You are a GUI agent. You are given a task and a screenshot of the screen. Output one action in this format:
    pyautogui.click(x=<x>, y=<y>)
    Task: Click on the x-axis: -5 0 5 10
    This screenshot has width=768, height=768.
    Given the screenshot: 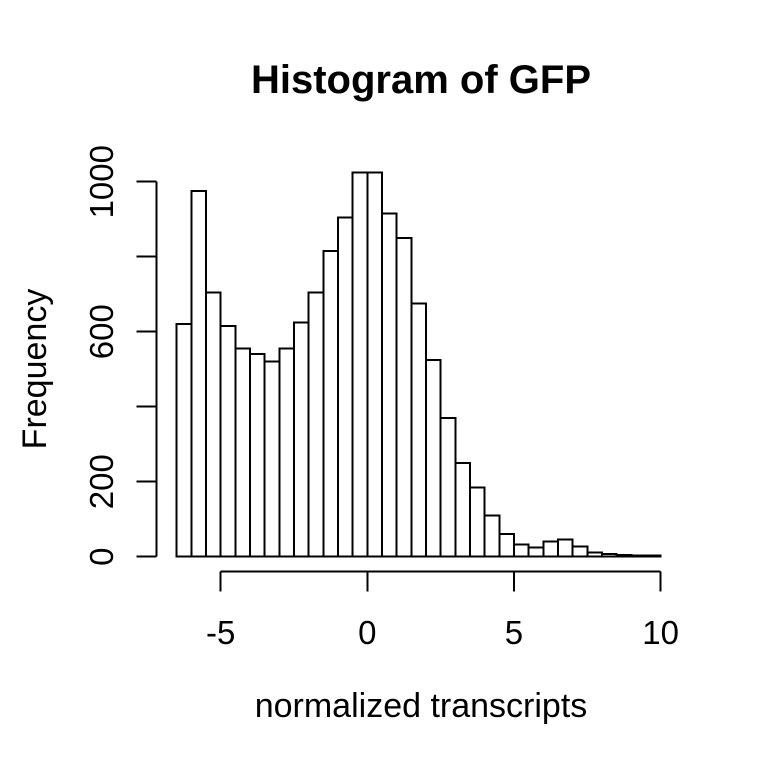 What is the action you would take?
    pyautogui.click(x=442, y=610)
    